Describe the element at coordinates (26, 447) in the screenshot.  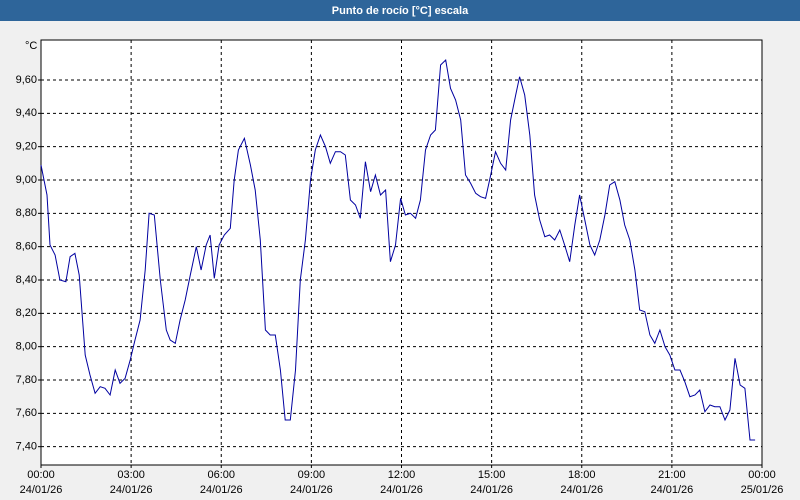
I see `y-tick-label: 7,40` at that location.